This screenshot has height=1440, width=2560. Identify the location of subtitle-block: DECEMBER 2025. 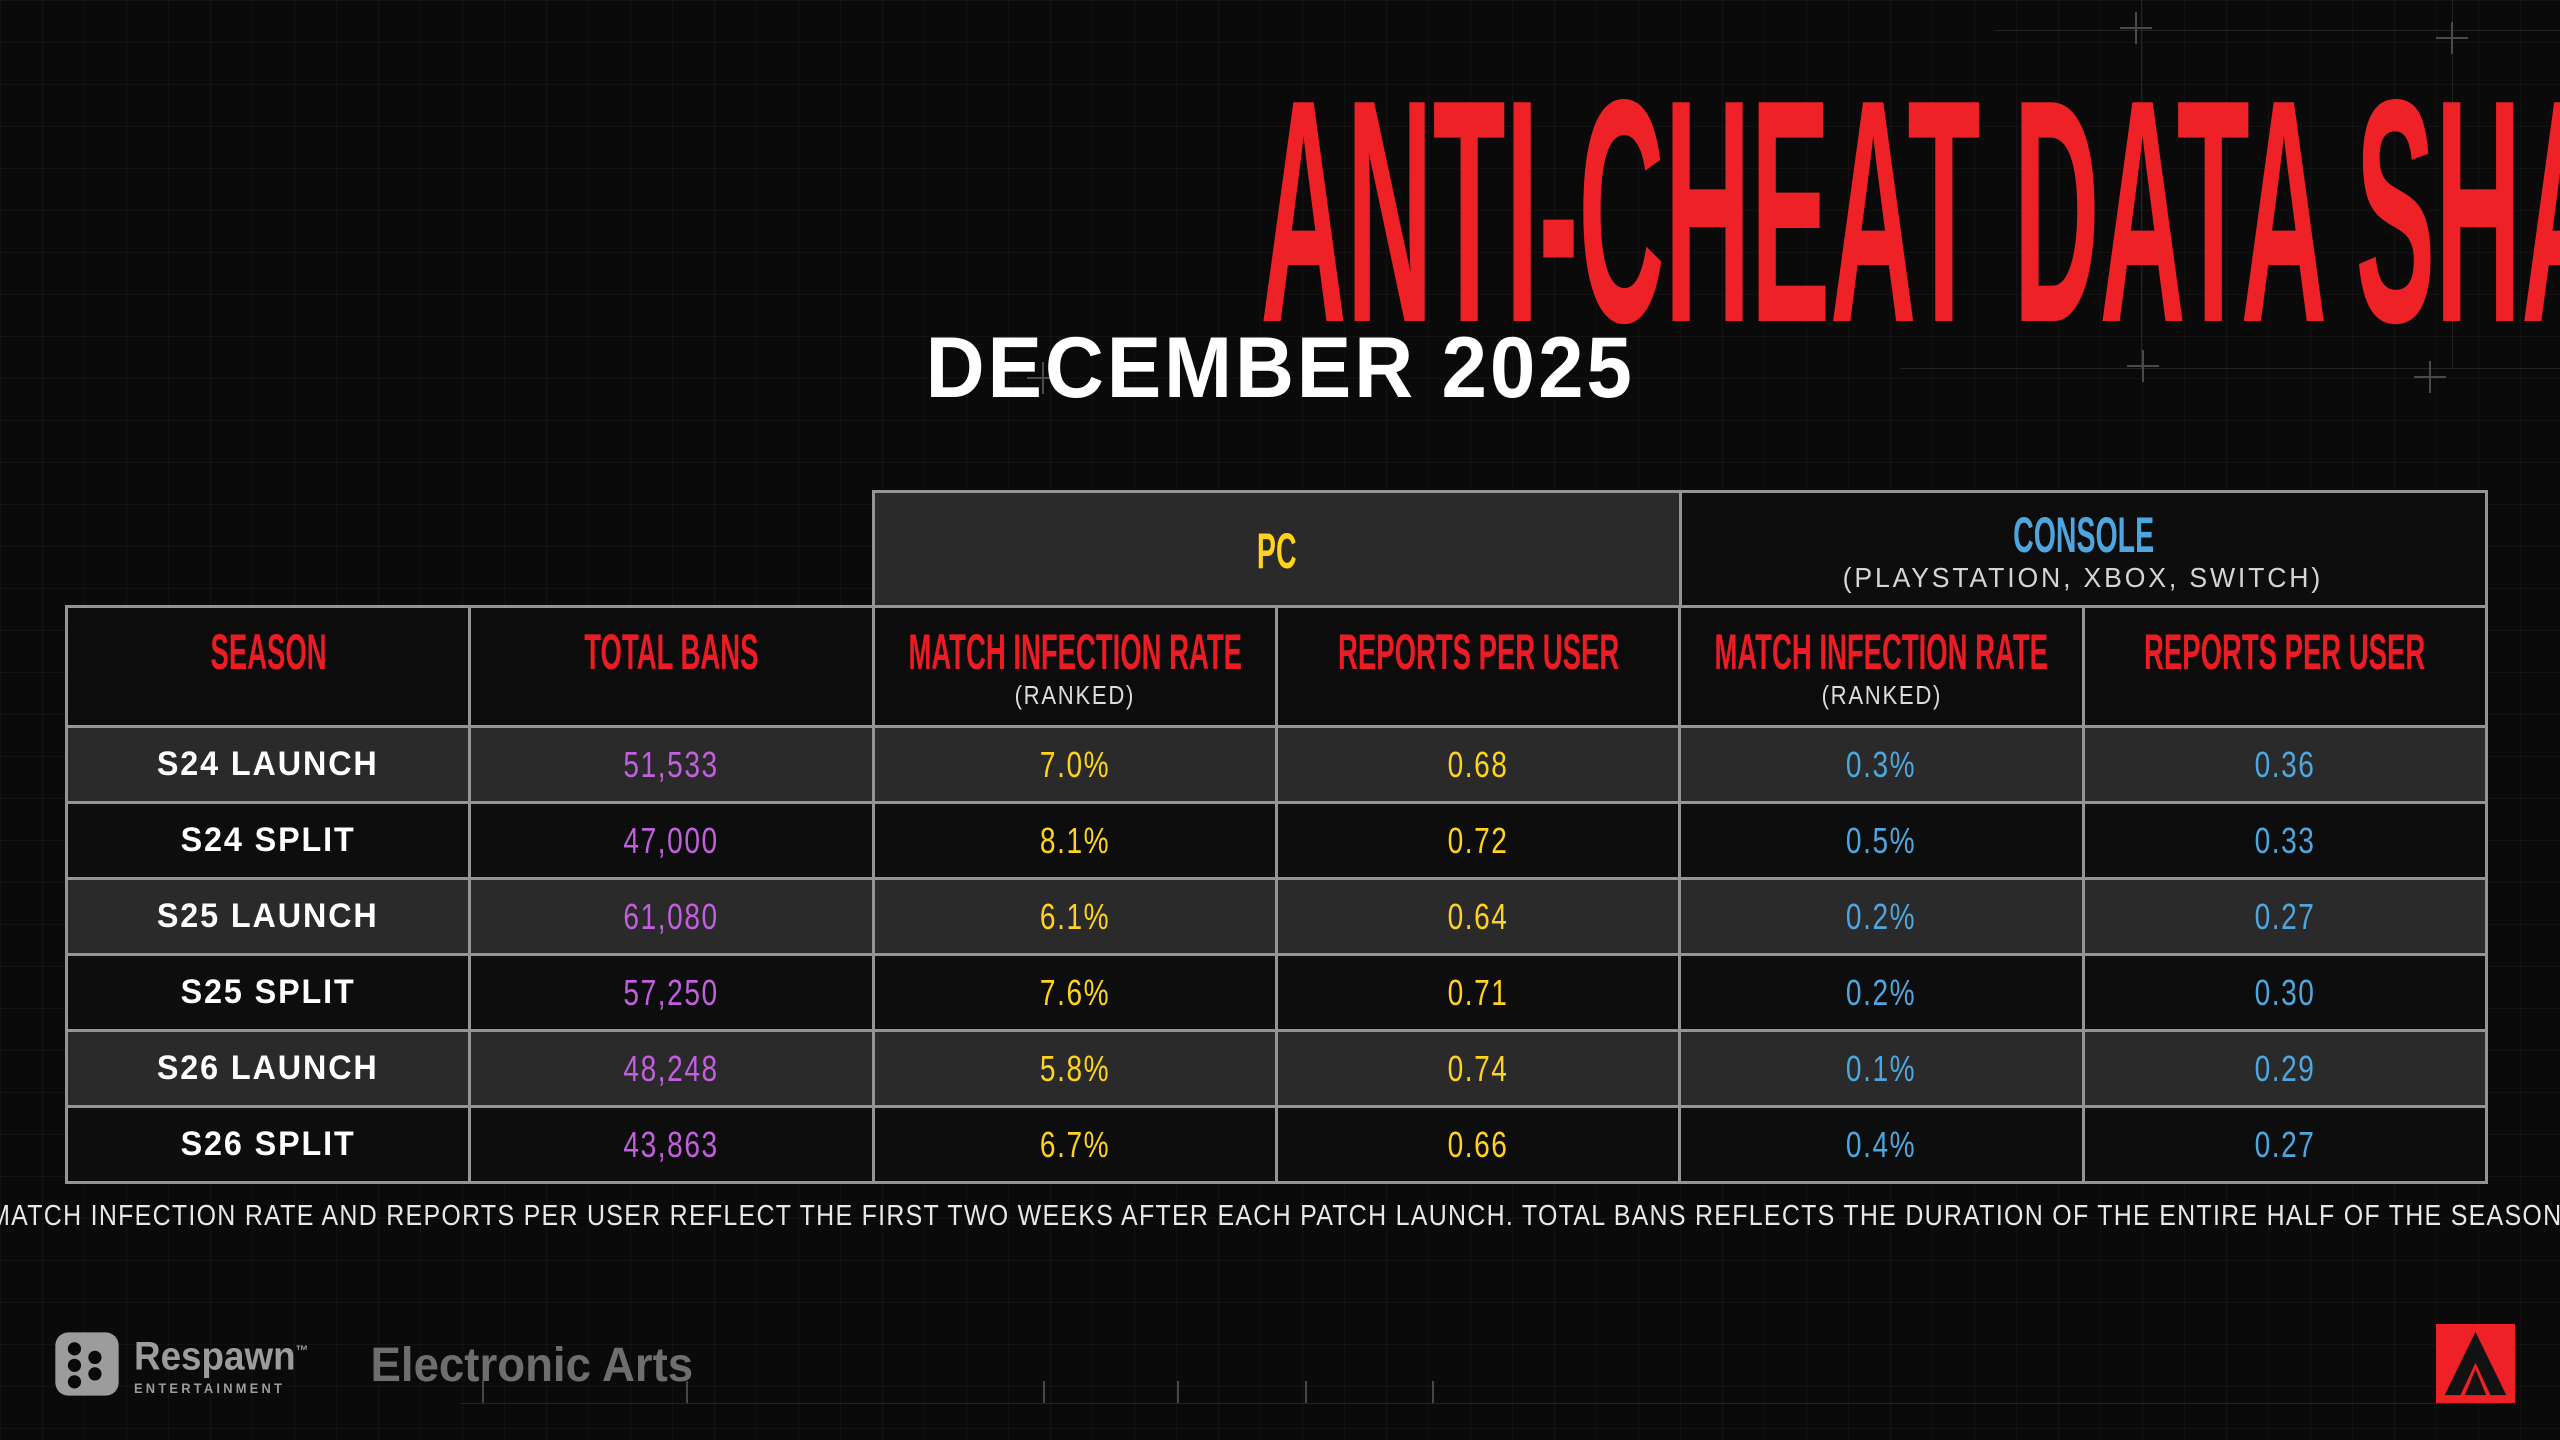
(1280, 368).